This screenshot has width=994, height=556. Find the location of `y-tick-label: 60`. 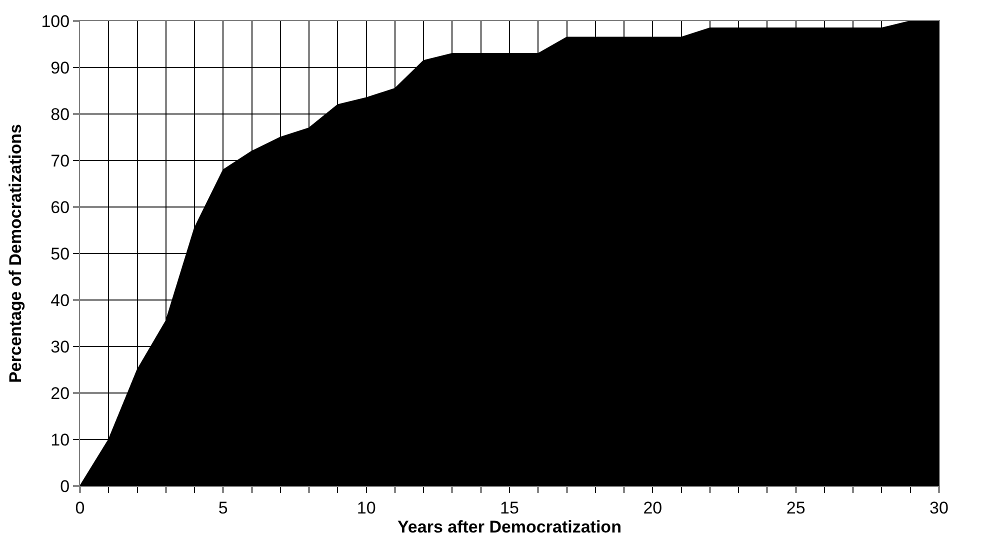

y-tick-label: 60 is located at coordinates (60, 207).